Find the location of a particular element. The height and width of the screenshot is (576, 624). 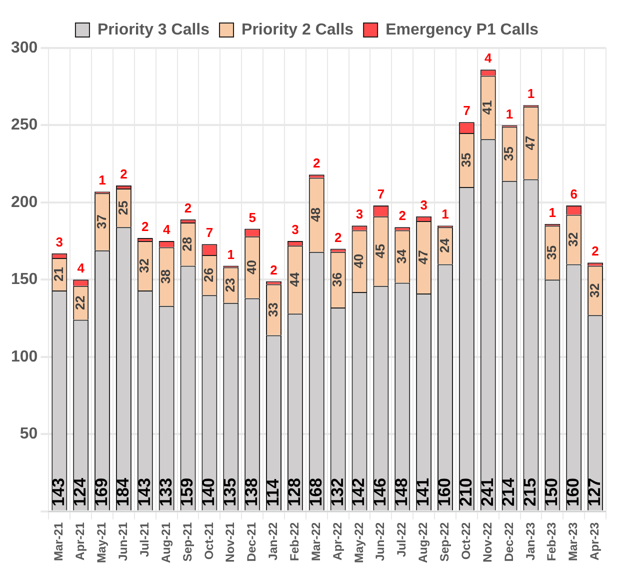

data-label: 48 is located at coordinates (316, 215).